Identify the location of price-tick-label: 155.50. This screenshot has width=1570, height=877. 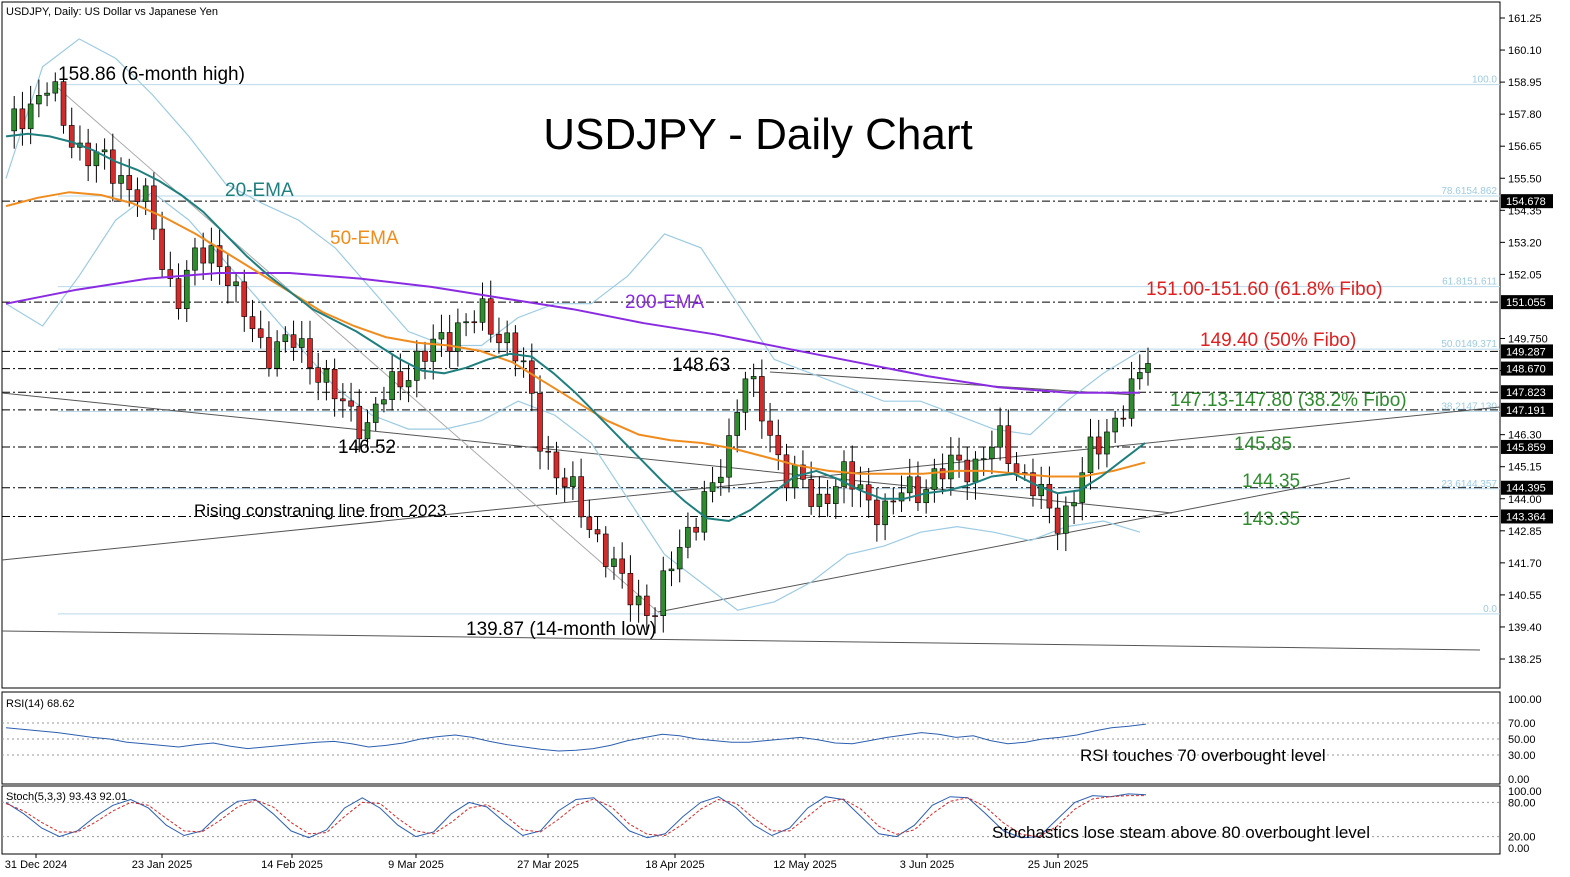
(1525, 179).